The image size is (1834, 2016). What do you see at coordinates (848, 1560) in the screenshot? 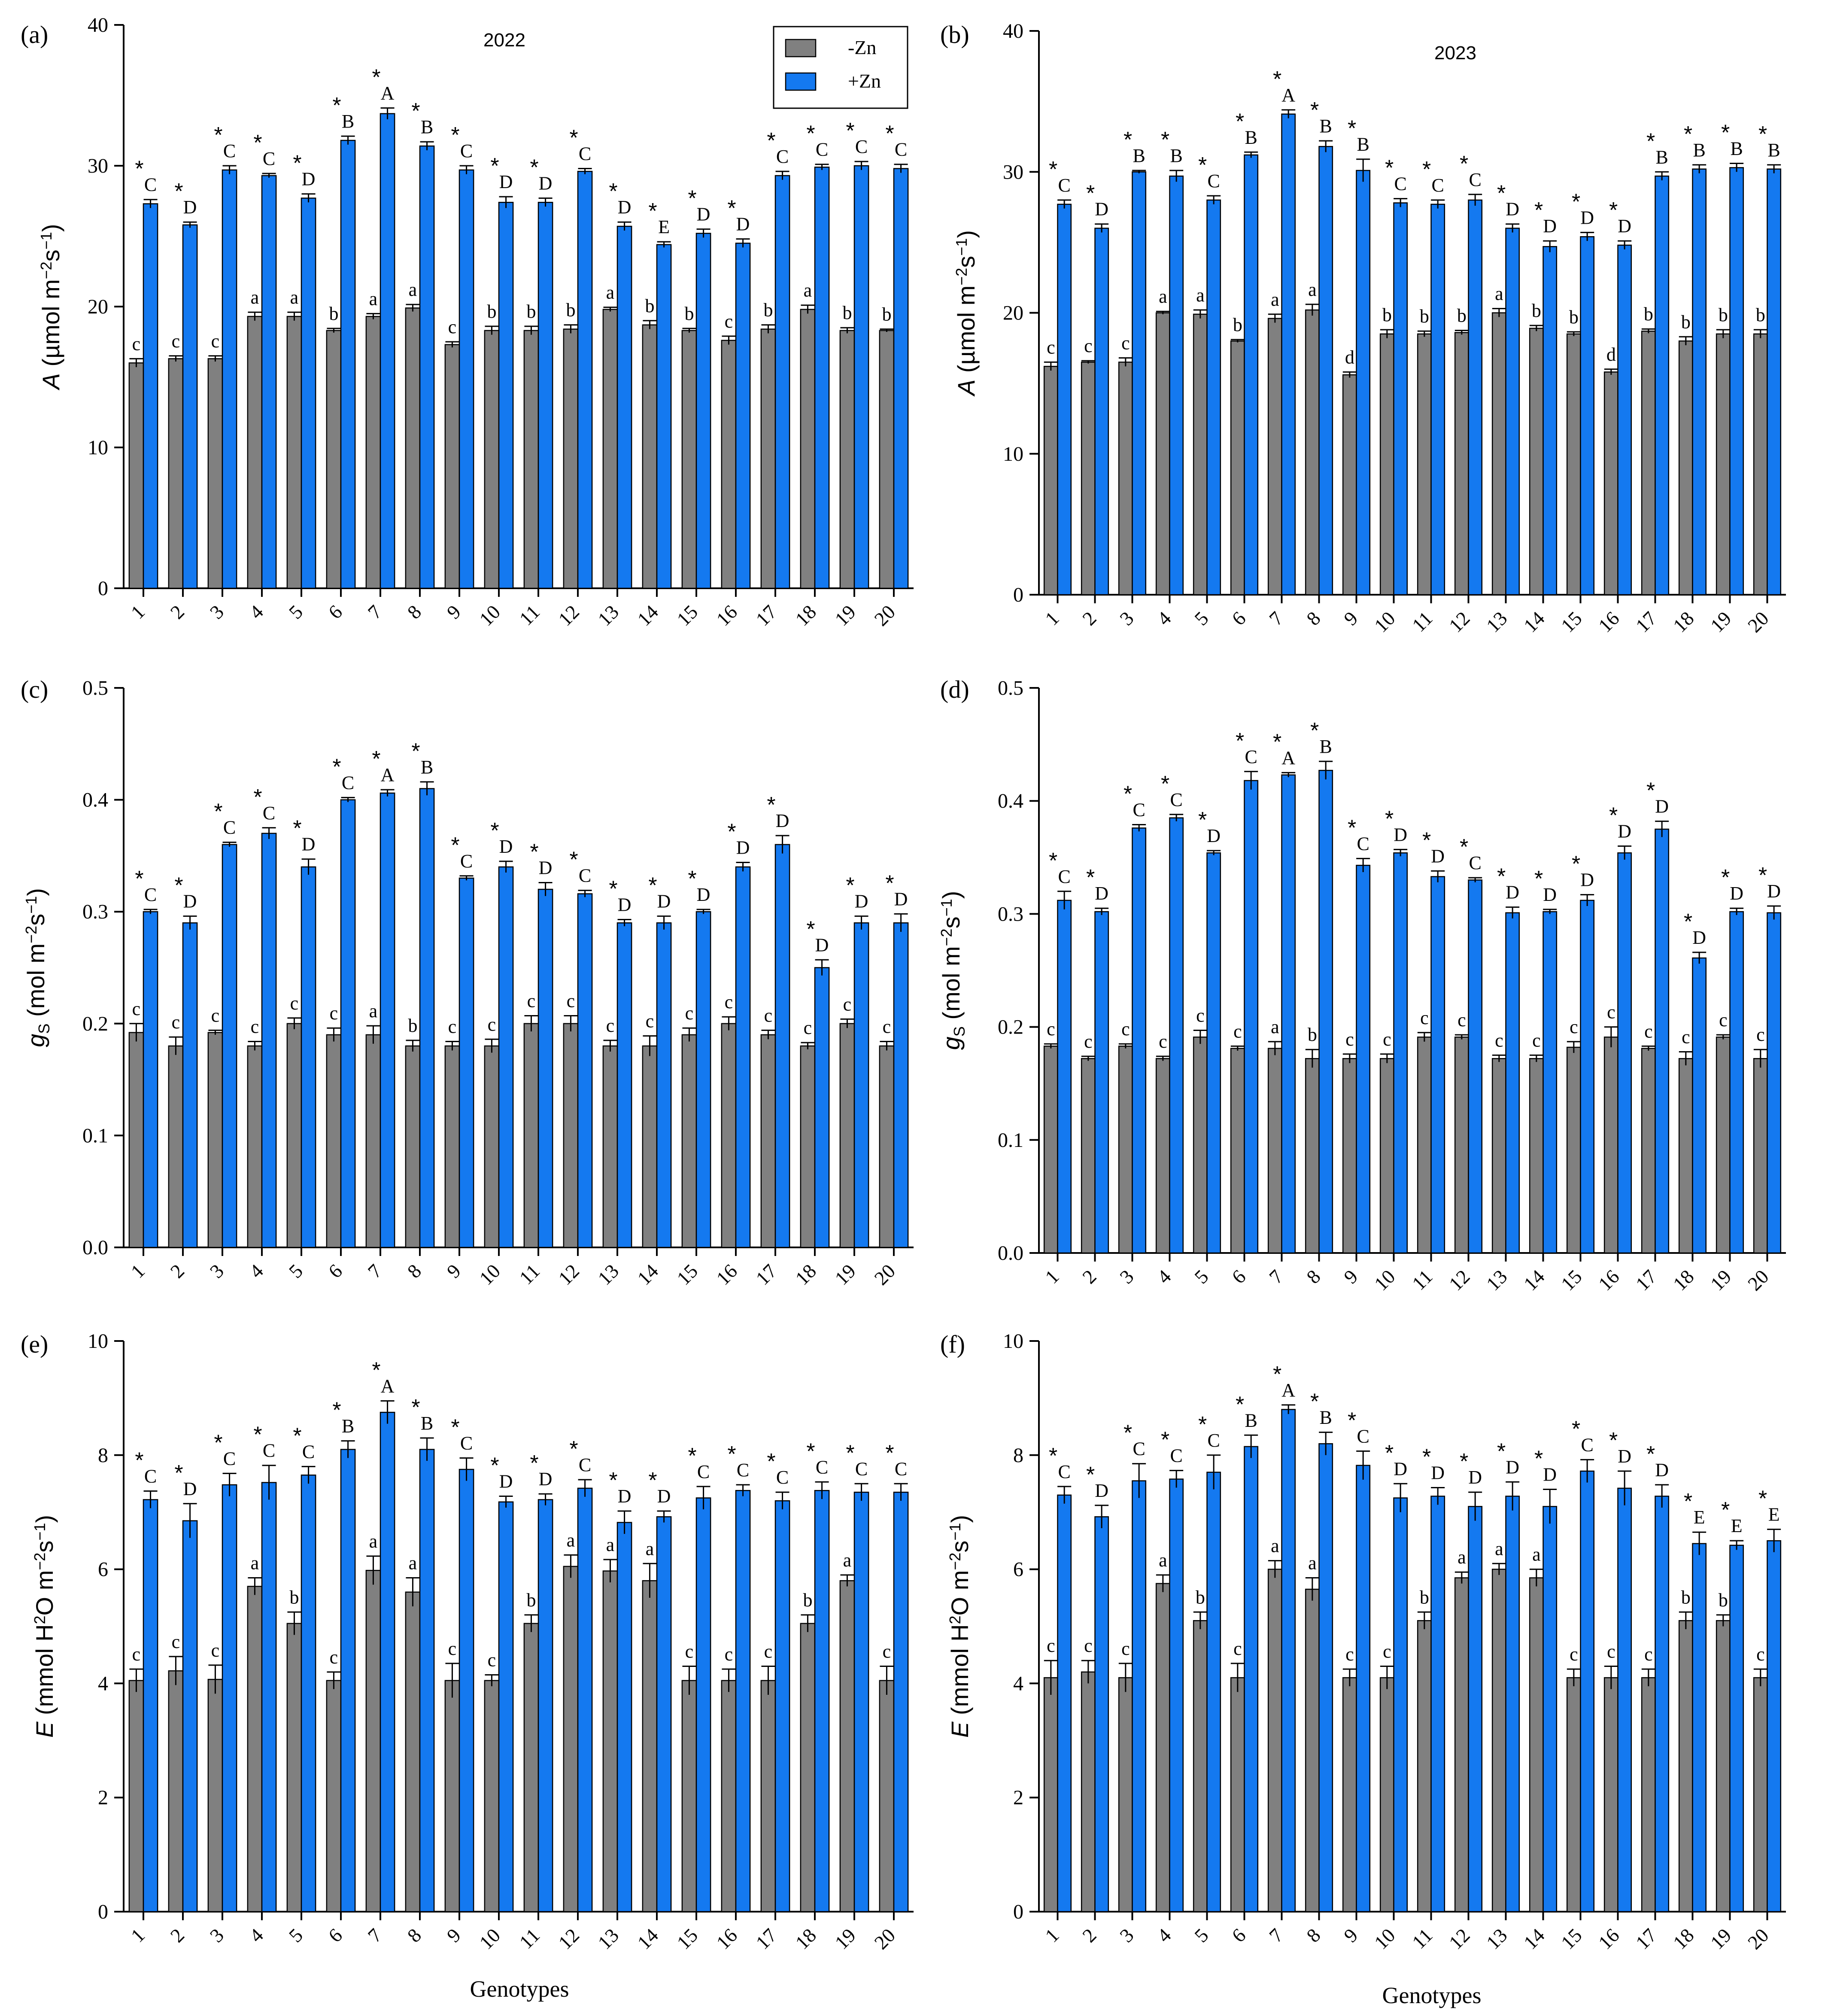
I see `sig-letter-e-19: a` at bounding box center [848, 1560].